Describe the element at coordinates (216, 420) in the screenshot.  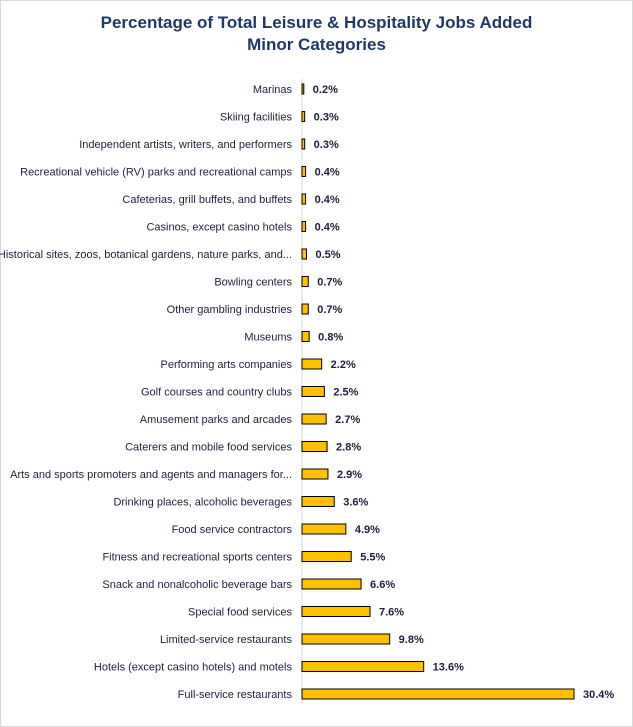
I see `category-label: Amusement parks and arcades` at that location.